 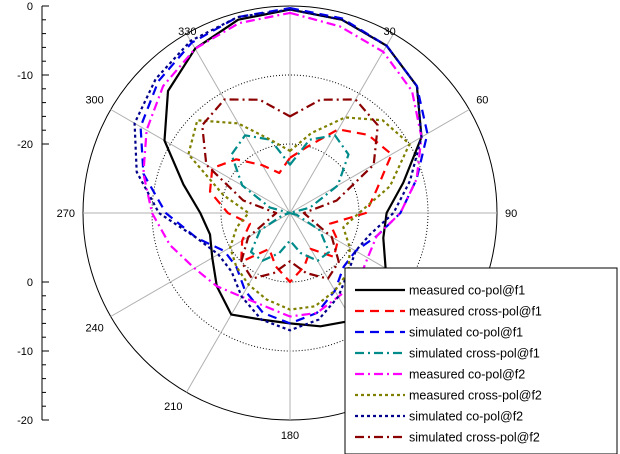 What do you see at coordinates (94, 101) in the screenshot?
I see `angle-label-300: 300` at bounding box center [94, 101].